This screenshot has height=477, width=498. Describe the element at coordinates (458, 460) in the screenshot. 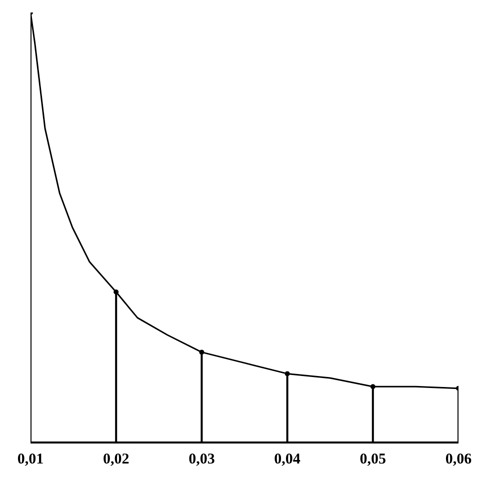

I see `x-tick-label: 0,06` at that location.